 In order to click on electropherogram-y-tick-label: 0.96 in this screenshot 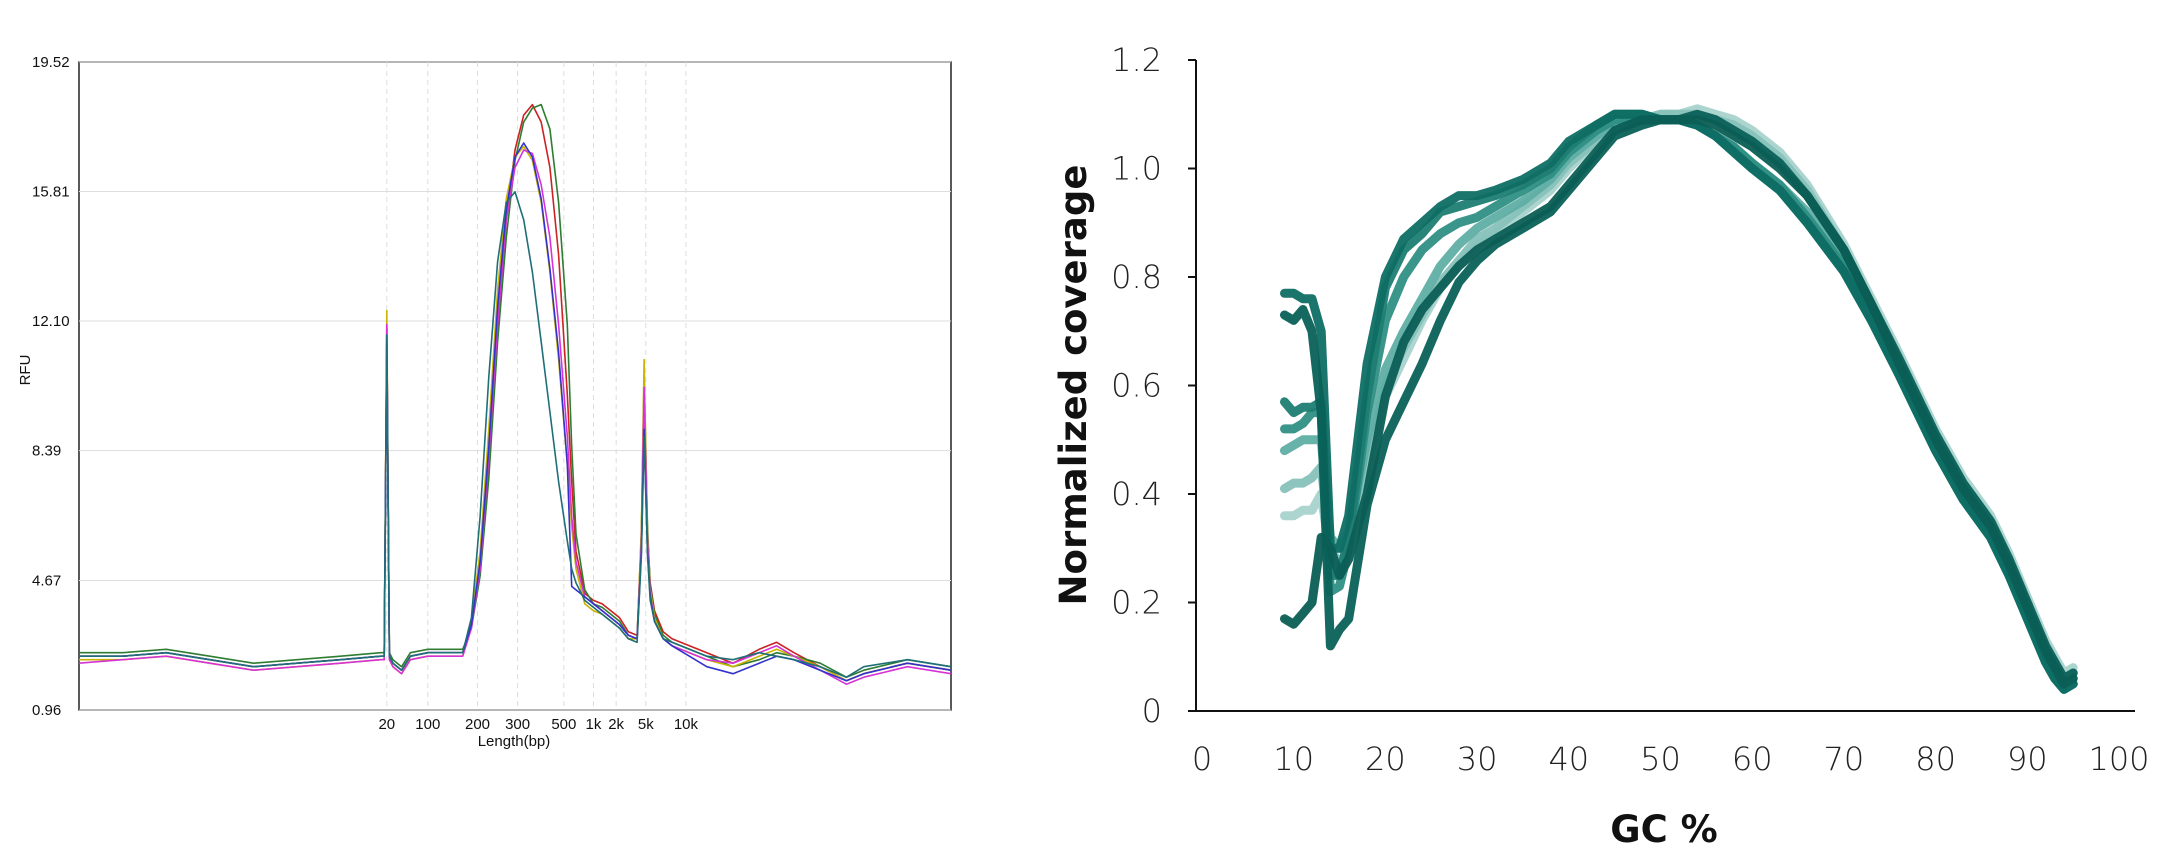, I will do `click(46, 710)`.